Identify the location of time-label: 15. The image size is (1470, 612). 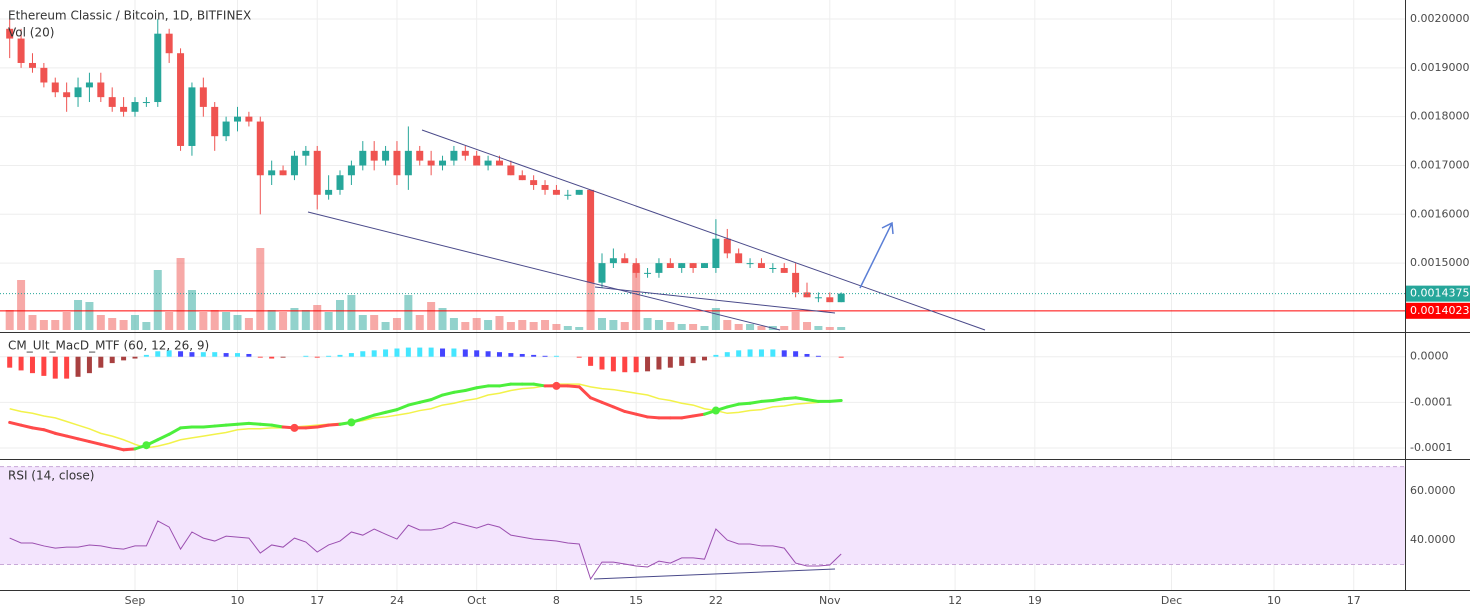
(636, 600).